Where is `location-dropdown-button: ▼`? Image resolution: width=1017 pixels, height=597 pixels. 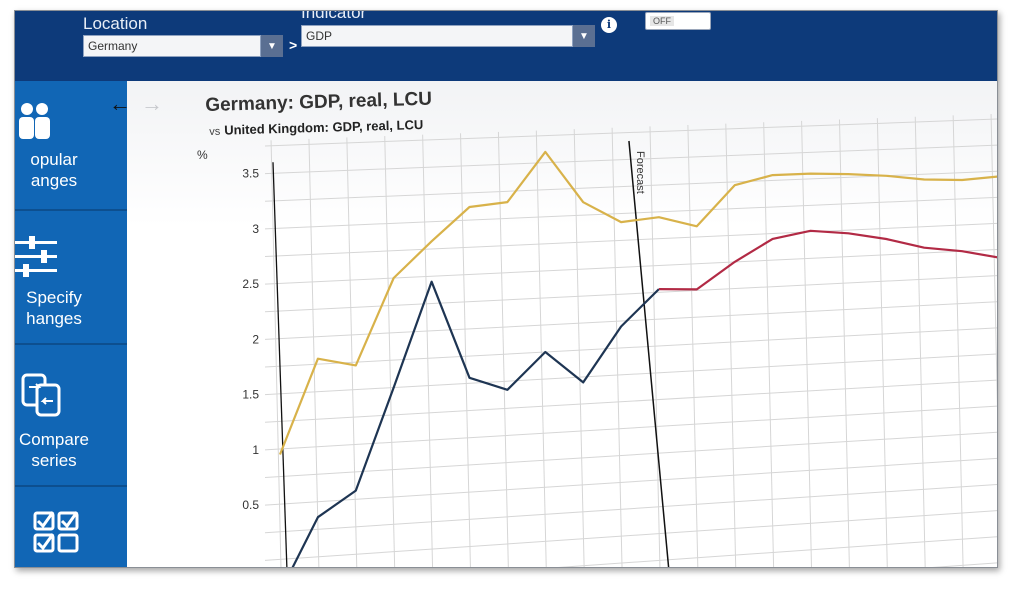
location-dropdown-button: ▼ is located at coordinates (272, 46).